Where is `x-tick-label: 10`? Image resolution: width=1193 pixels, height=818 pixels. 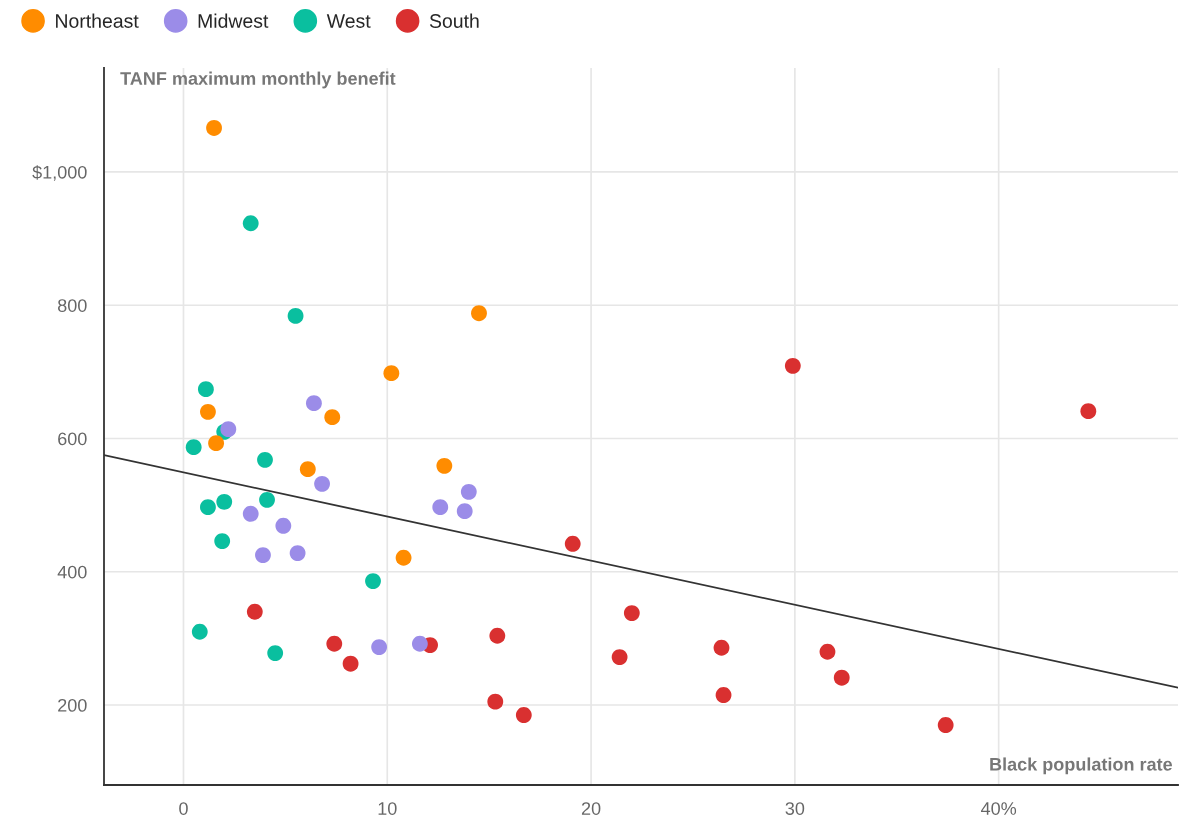
x-tick-label: 10 is located at coordinates (387, 808).